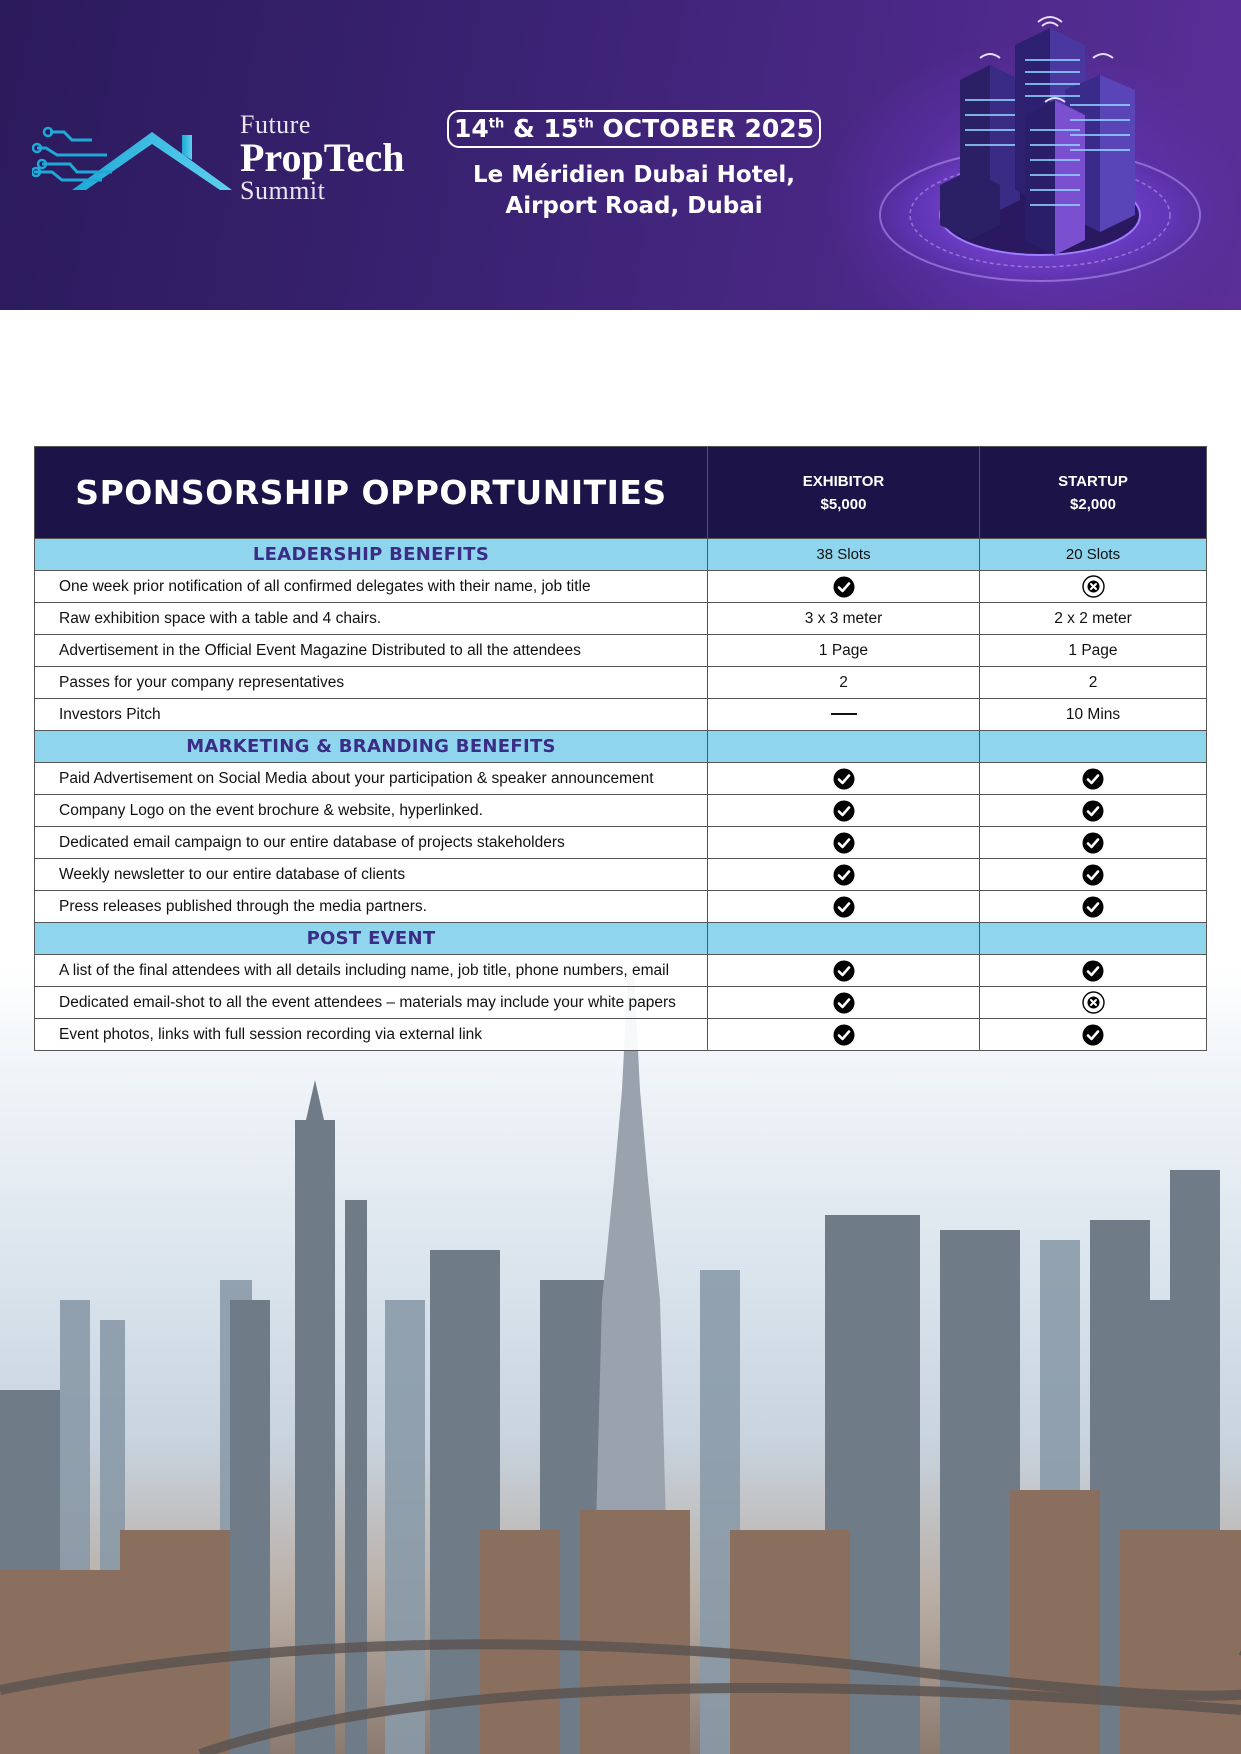 The width and height of the screenshot is (1241, 1754). Describe the element at coordinates (371, 714) in the screenshot. I see `benefit-label: Investors Pitch` at that location.